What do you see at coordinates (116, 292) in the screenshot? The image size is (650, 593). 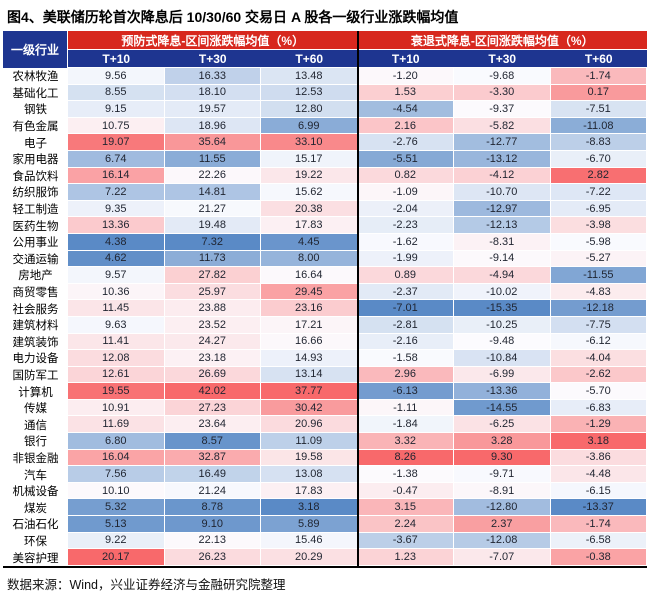 I see `value-cell: 10.36` at bounding box center [116, 292].